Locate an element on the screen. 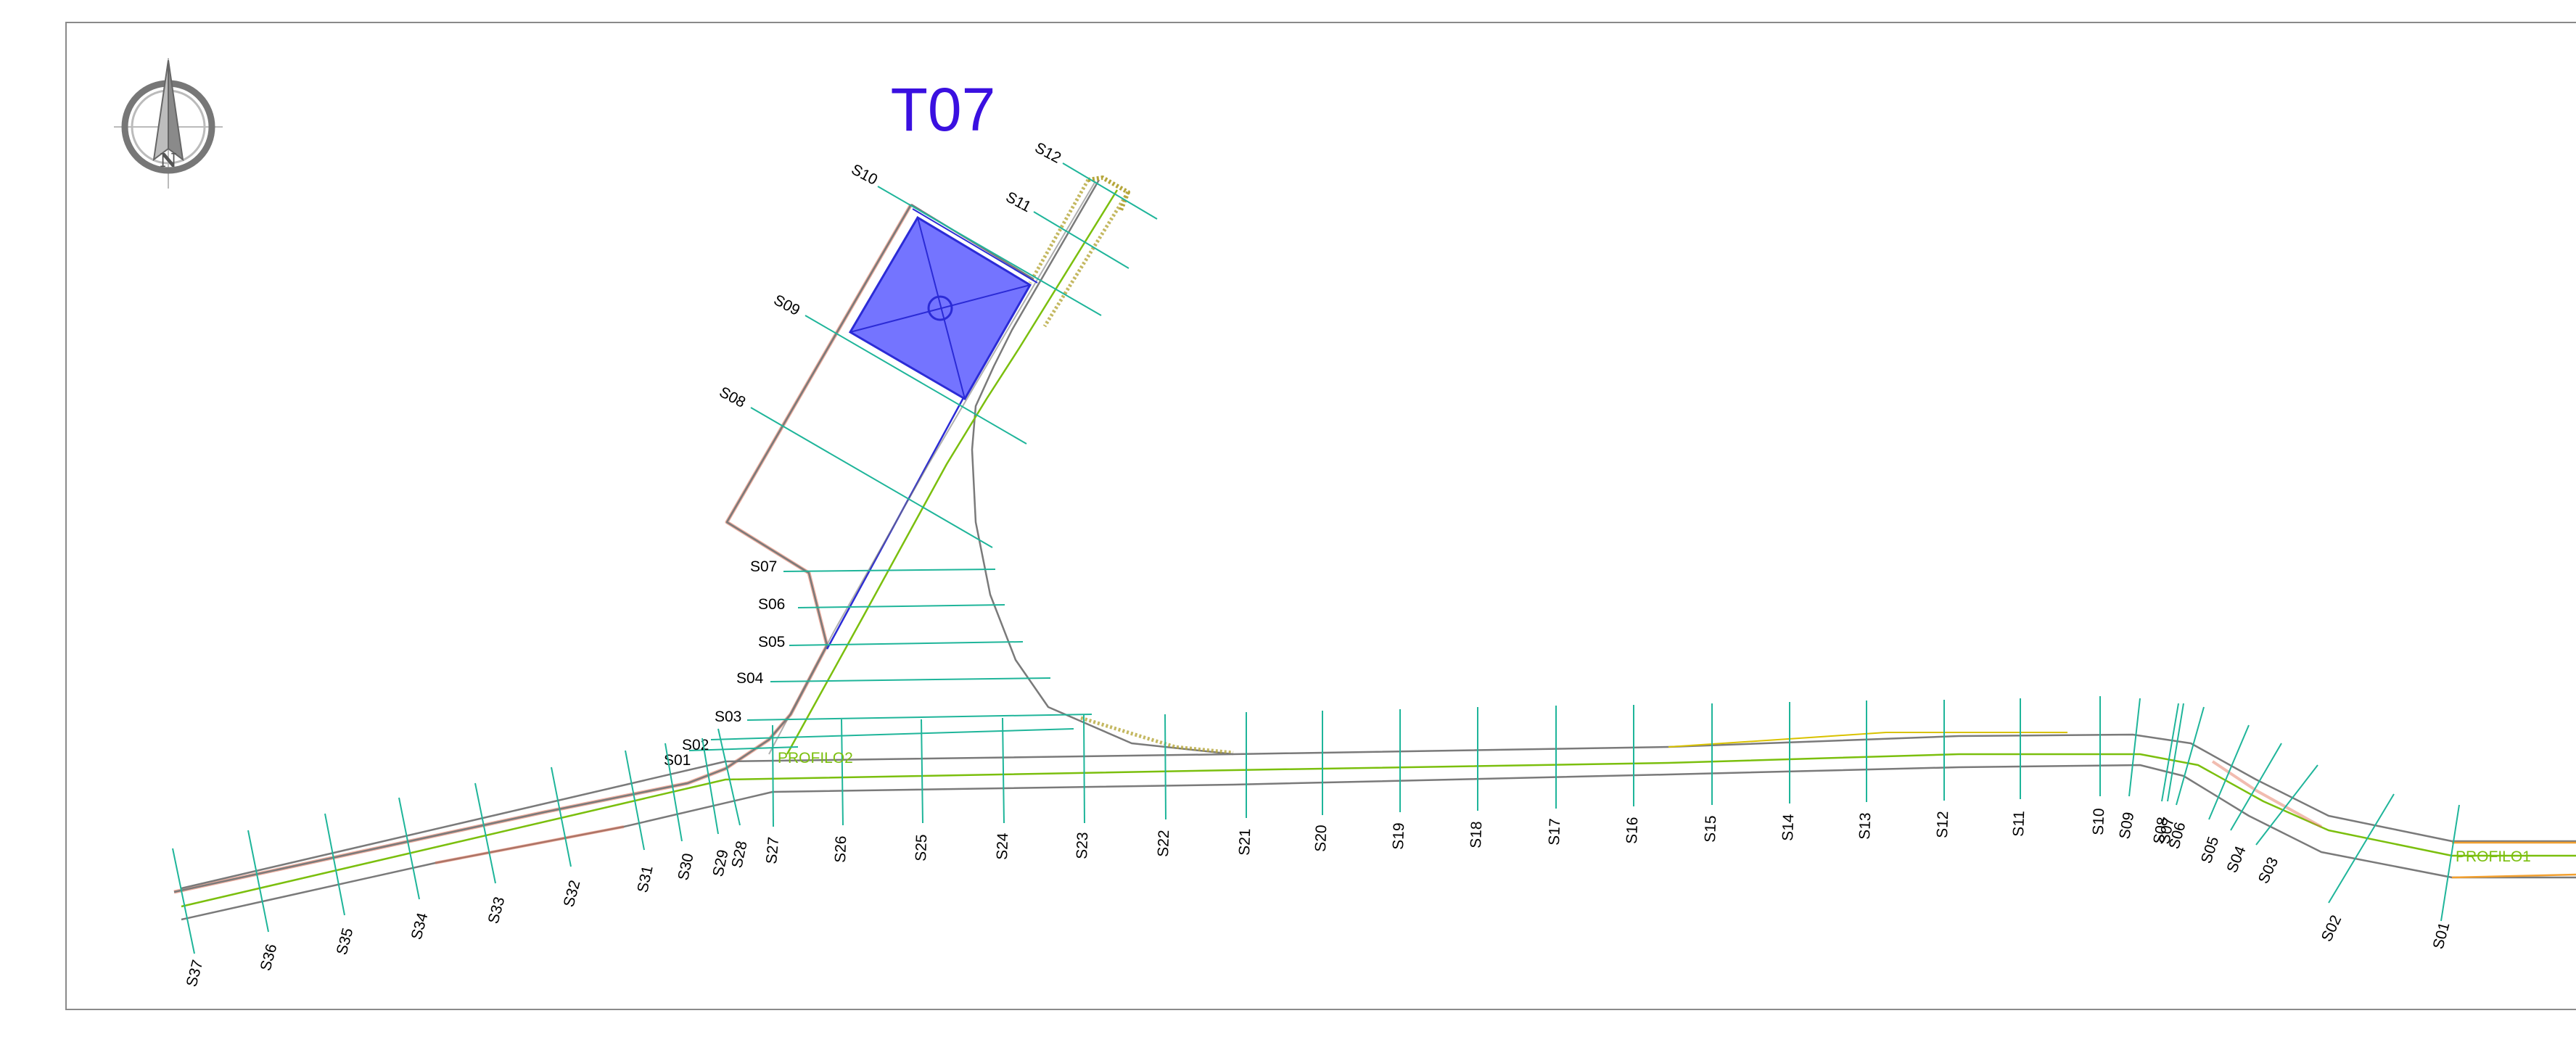  profilo1-section-line-s07 is located at coordinates (2175, 752).